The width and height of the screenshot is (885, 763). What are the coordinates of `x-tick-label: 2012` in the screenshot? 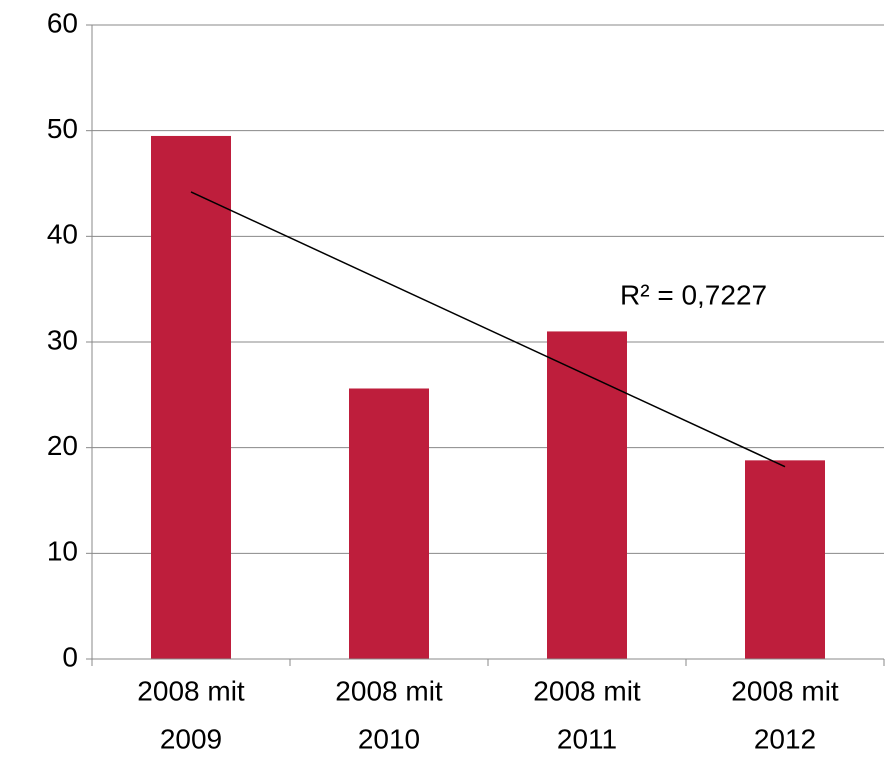 It's located at (785, 738).